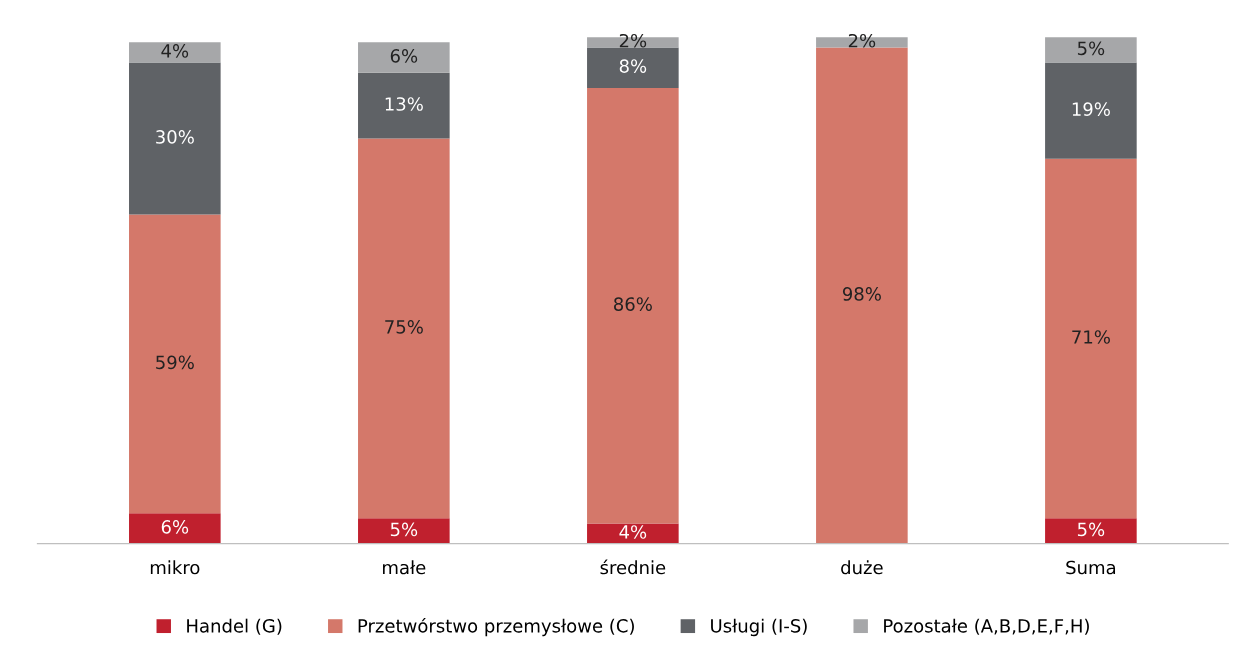 The height and width of the screenshot is (659, 1247). Describe the element at coordinates (496, 627) in the screenshot. I see `legend-label: Przetwórstwo przemysłowe (C)` at that location.